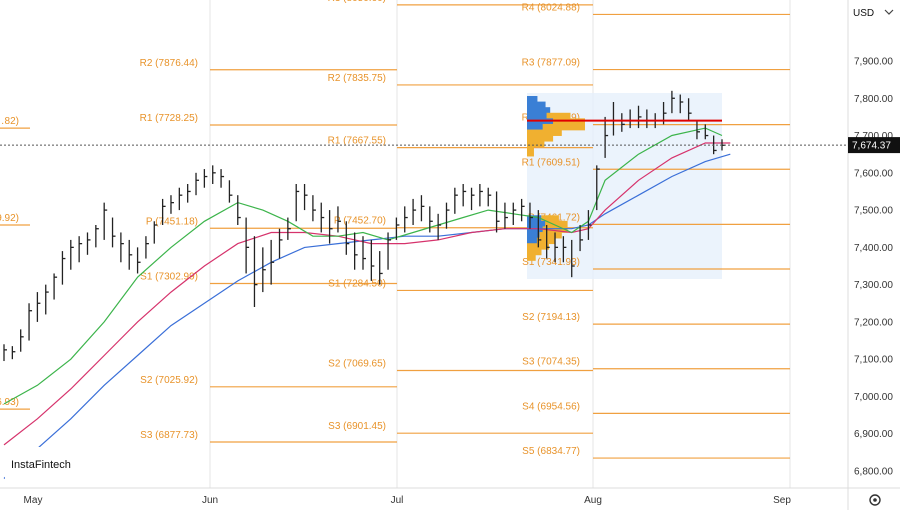  I want to click on brand-label: InstaFintech, so click(41, 465).